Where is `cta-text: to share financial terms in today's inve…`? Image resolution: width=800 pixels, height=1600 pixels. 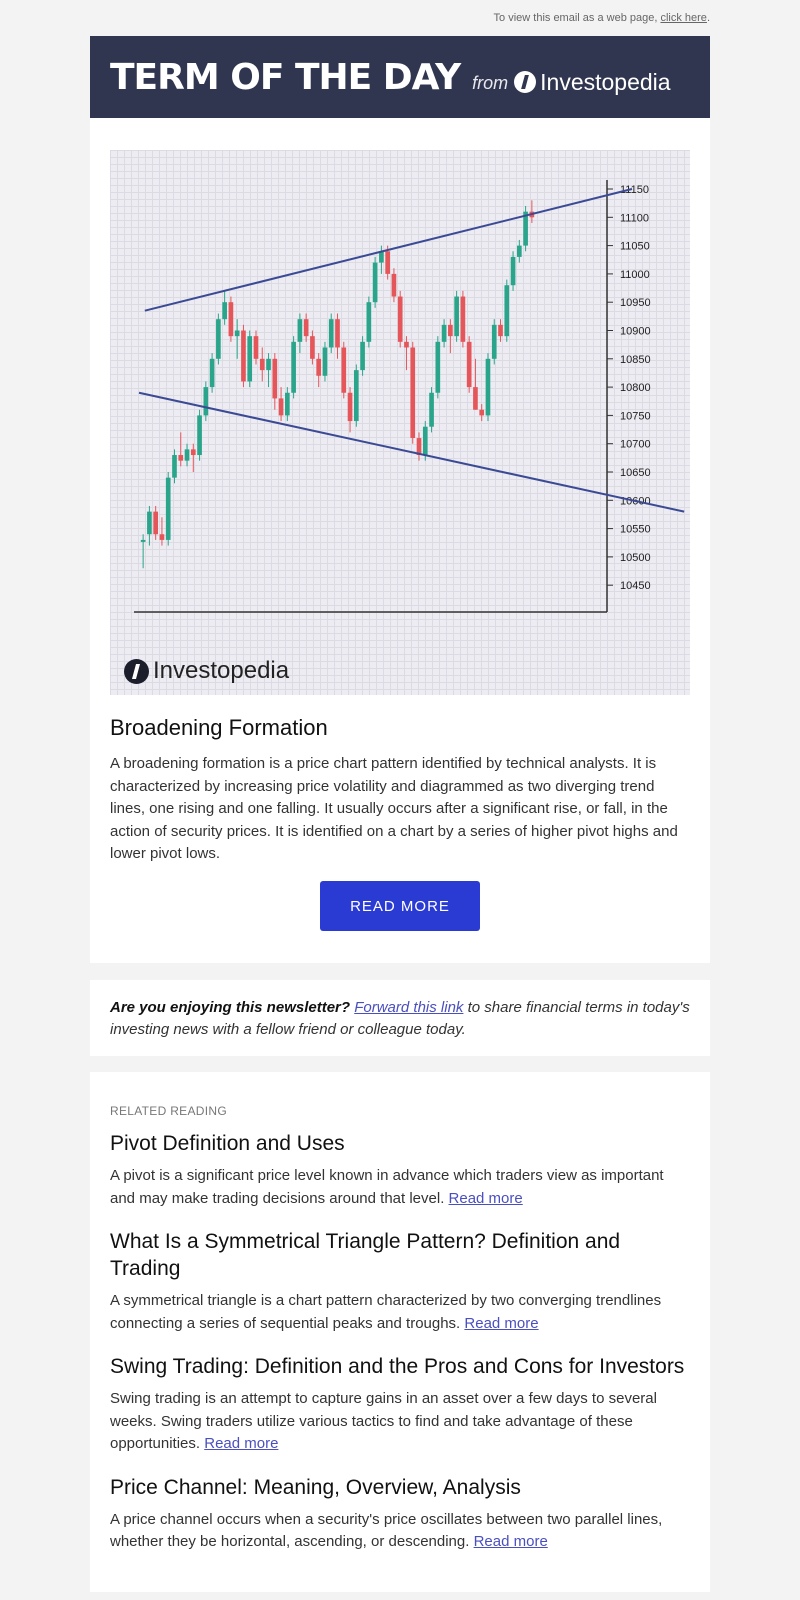
cta-text: to share financial terms in today's inve… is located at coordinates (400, 1018).